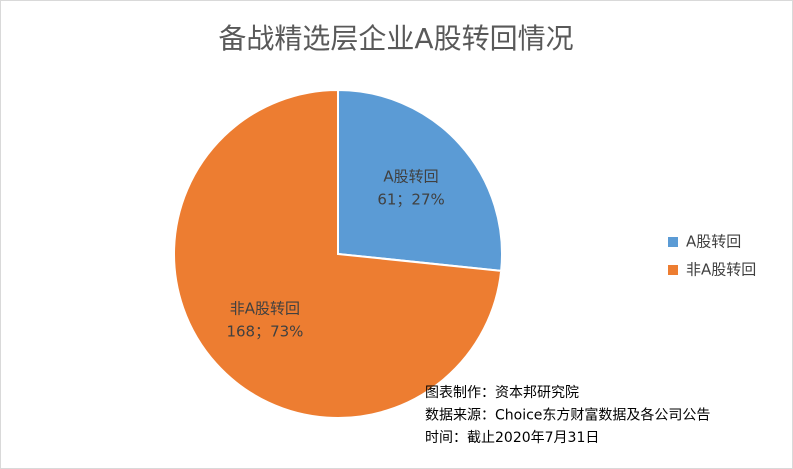 The height and width of the screenshot is (469, 793). What do you see at coordinates (264, 331) in the screenshot?
I see `data-label-value: 168；73%` at bounding box center [264, 331].